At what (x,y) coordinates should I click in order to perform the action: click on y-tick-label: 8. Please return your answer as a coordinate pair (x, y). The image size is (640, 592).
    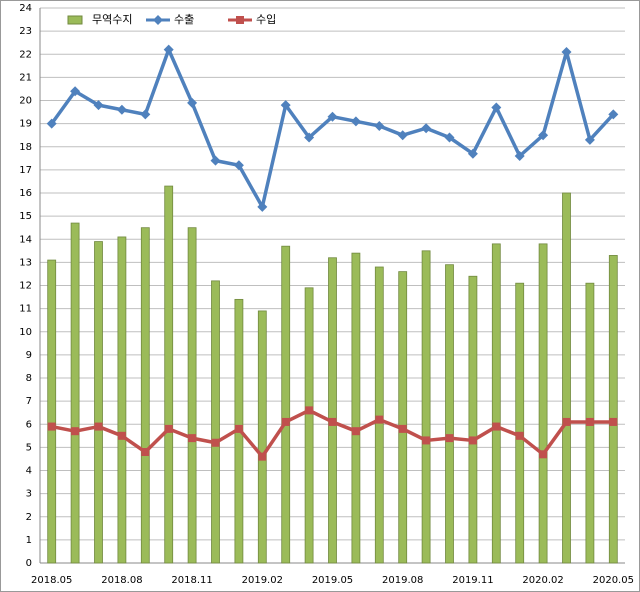
    Looking at the image, I should click on (29, 378).